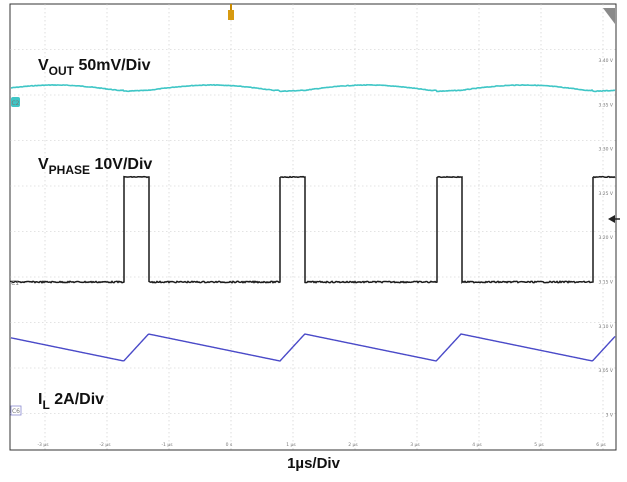 The height and width of the screenshot is (482, 627). I want to click on x-tick-label: 0 s, so click(229, 445).